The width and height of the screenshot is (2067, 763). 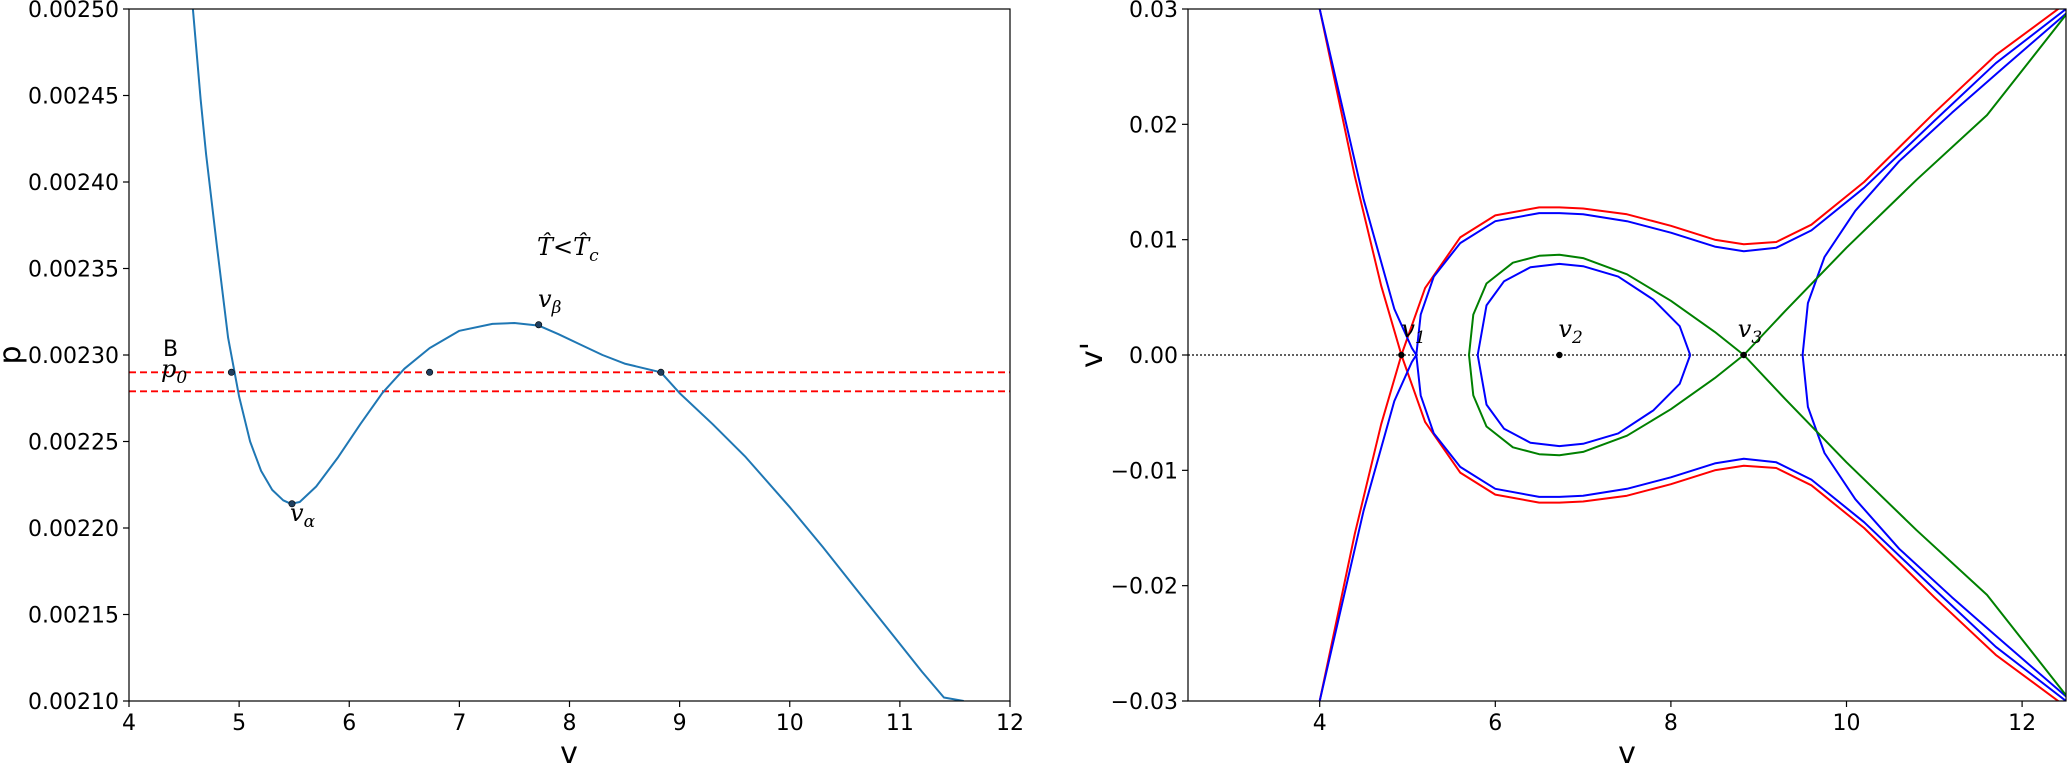 What do you see at coordinates (73, 616) in the screenshot?
I see `left-ytick-label: 0.00215` at bounding box center [73, 616].